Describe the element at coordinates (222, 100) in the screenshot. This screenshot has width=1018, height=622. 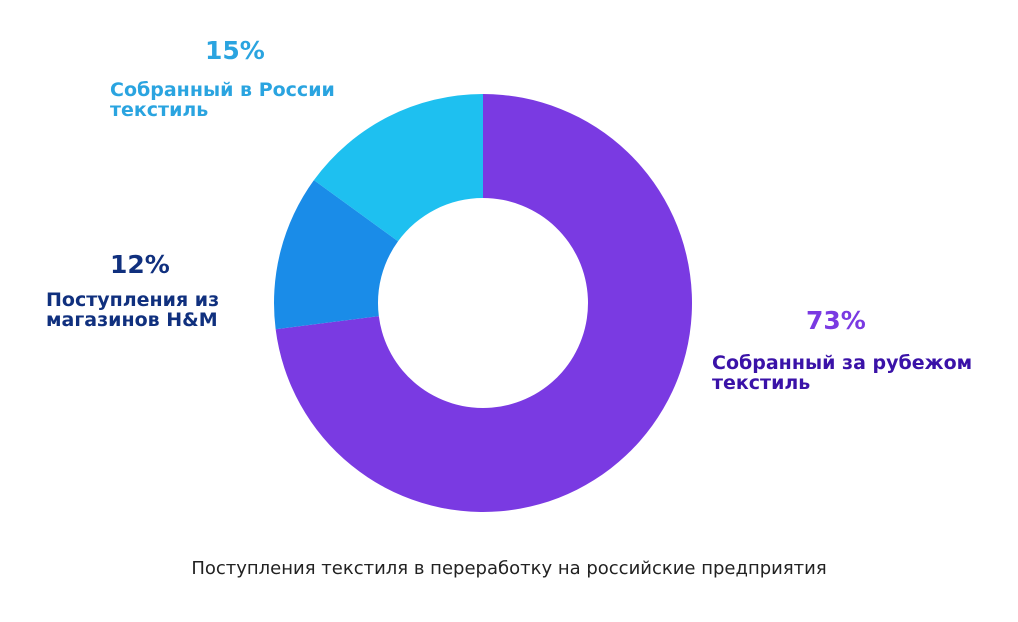
I see `slice-label-russia: Собранный в России текстиль` at that location.